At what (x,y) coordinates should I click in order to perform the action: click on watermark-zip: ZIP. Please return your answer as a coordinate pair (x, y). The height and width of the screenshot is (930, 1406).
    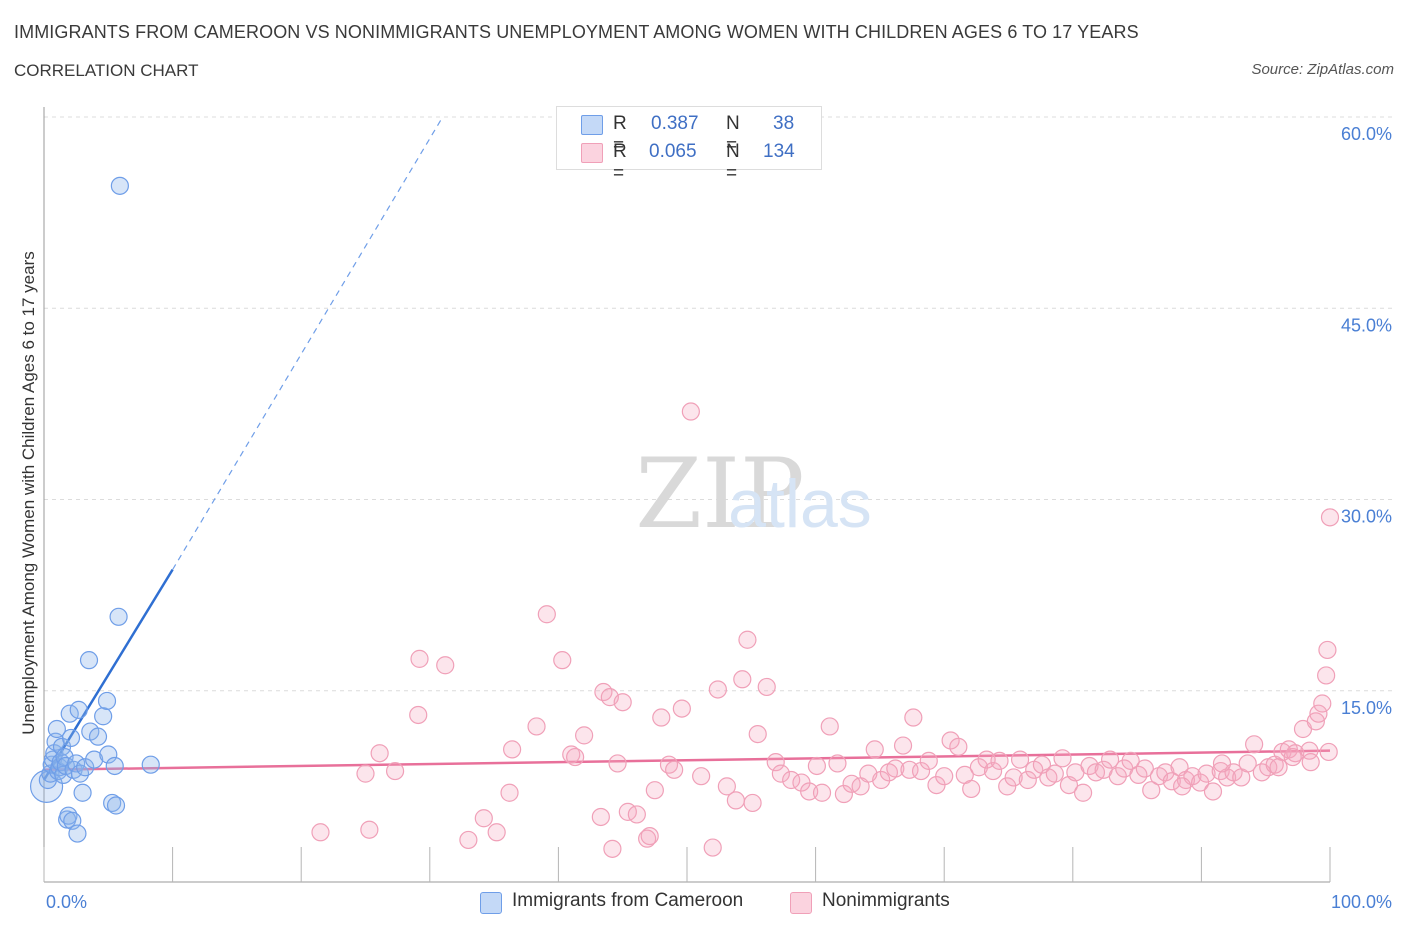
    Looking at the image, I should click on (719, 494).